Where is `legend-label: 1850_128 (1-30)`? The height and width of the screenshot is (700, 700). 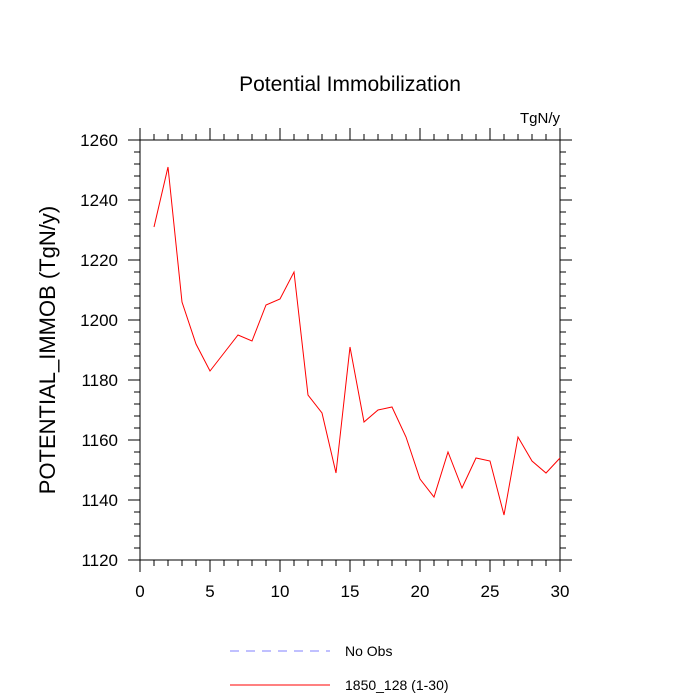
legend-label: 1850_128 (1-30) is located at coordinates (397, 685).